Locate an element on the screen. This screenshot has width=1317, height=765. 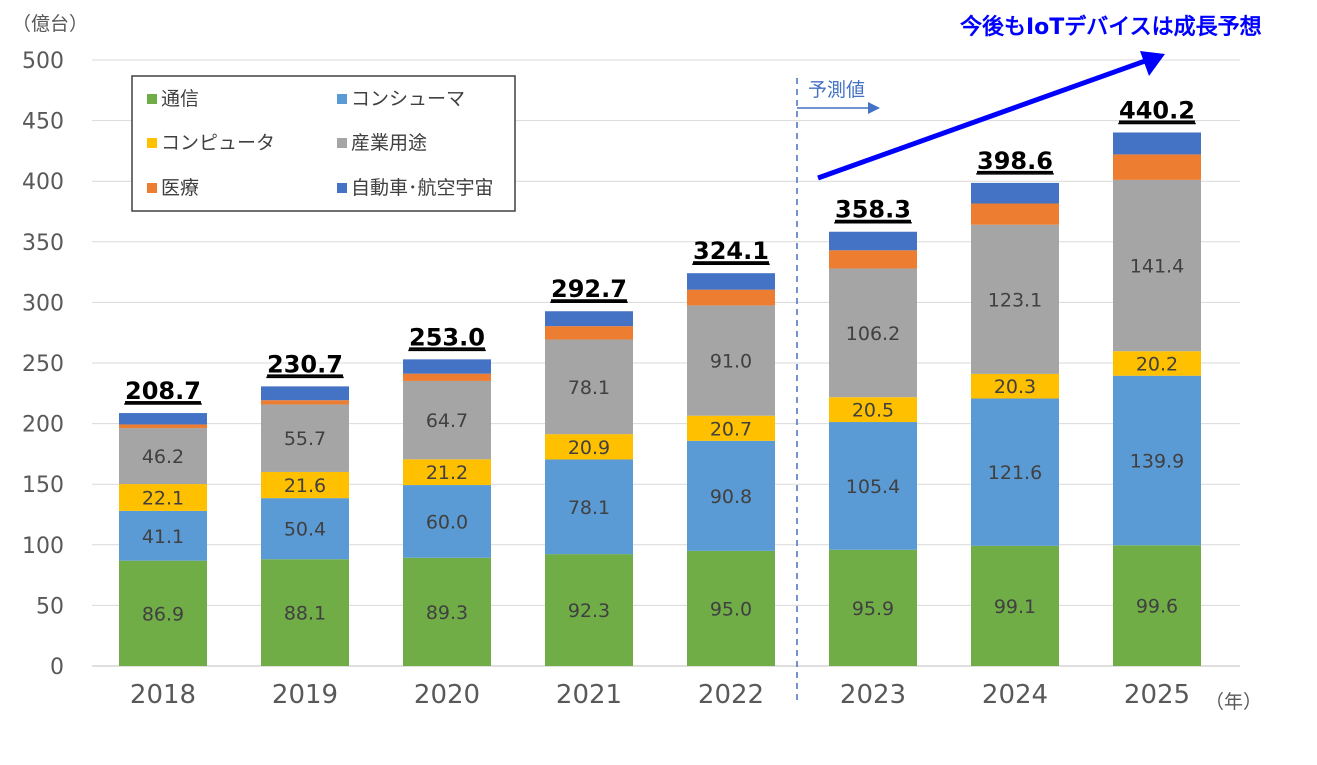
segment-value-label: 20.3 is located at coordinates (1015, 387).